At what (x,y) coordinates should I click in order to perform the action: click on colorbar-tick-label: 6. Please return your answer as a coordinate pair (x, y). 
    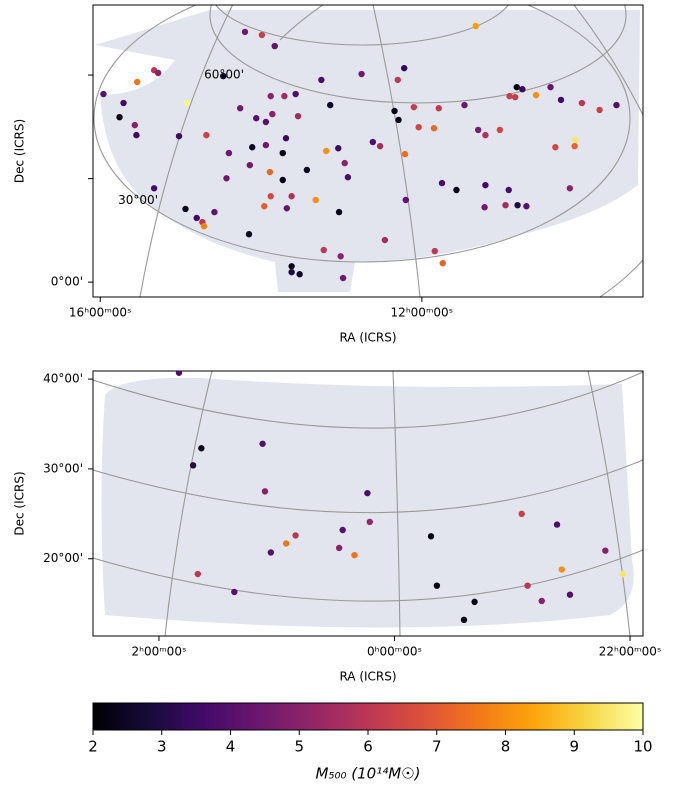
    Looking at the image, I should click on (368, 747).